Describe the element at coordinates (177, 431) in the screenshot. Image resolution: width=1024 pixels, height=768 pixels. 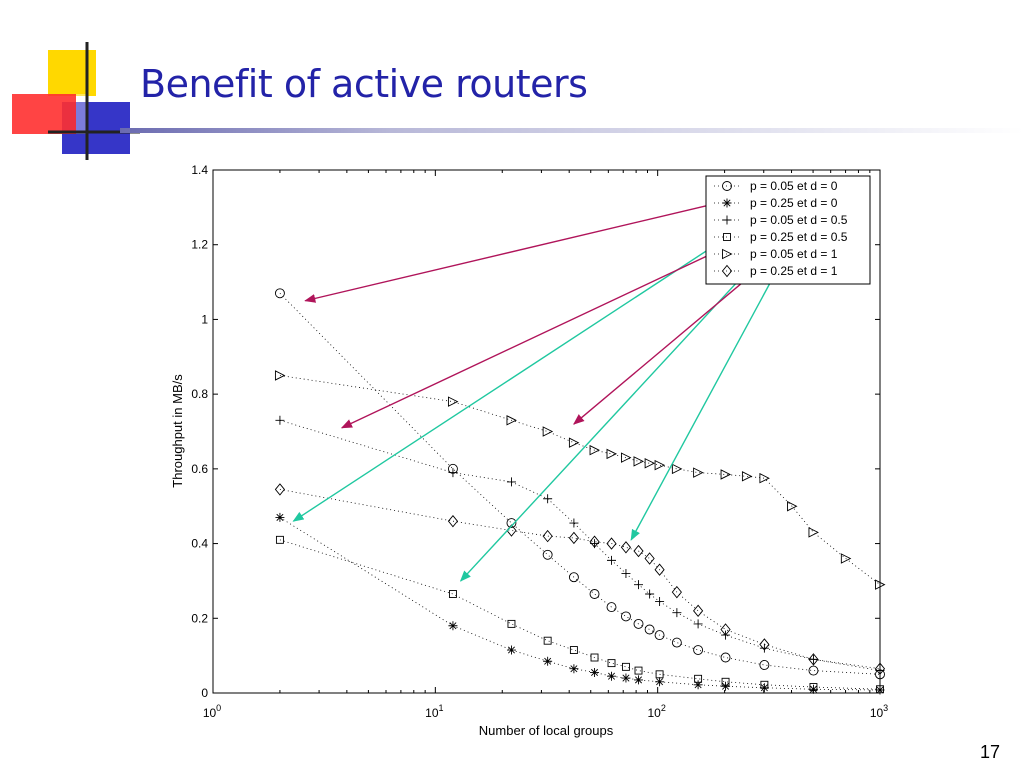
I see `y-axis-label: Throughput in MB/s` at that location.